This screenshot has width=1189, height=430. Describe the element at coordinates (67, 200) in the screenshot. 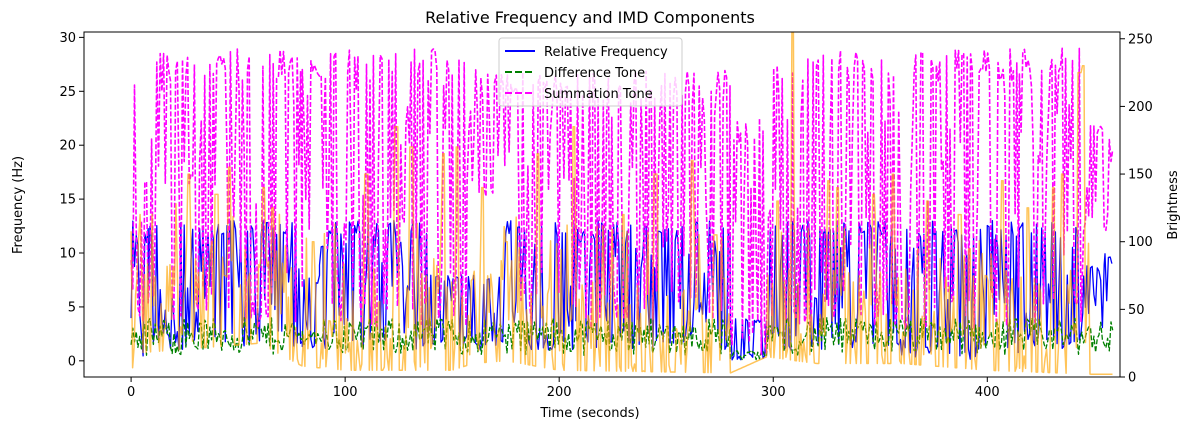

I see `y-tick-label: 15` at that location.